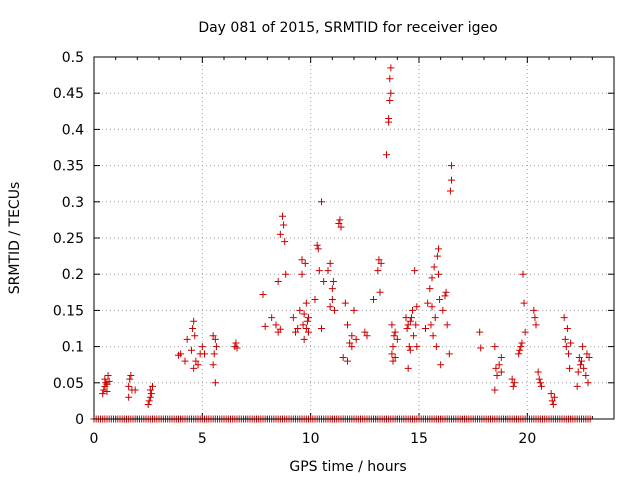 Image resolution: width=640 pixels, height=480 pixels. What do you see at coordinates (73, 348) in the screenshot?
I see `y-tick-label: 0.1` at bounding box center [73, 348].